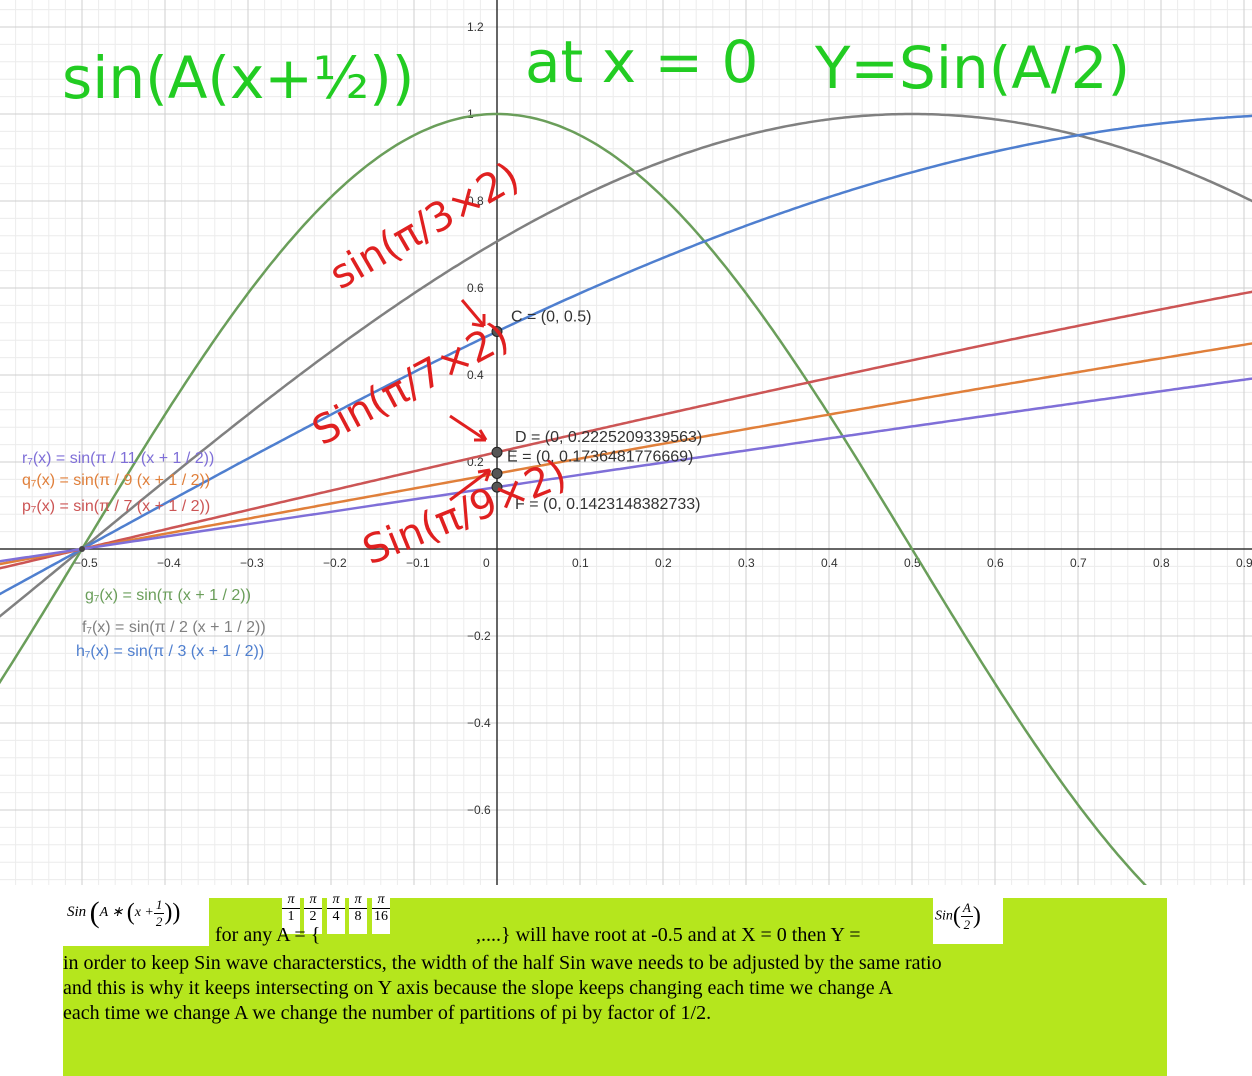  Describe the element at coordinates (468, 428) in the screenshot. I see `arrow-to-d` at that location.